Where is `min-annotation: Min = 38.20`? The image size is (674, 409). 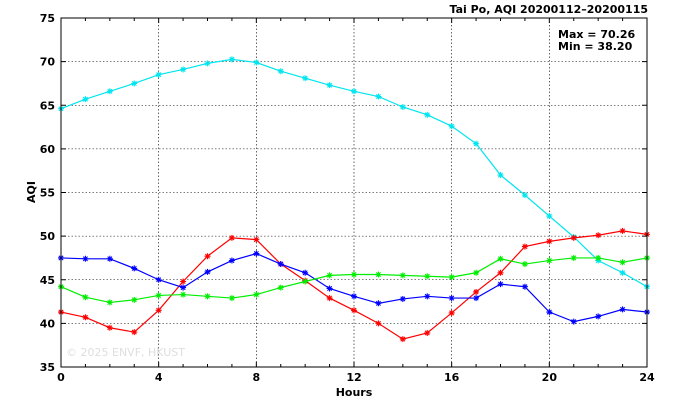
min-annotation: Min = 38.20 is located at coordinates (595, 46).